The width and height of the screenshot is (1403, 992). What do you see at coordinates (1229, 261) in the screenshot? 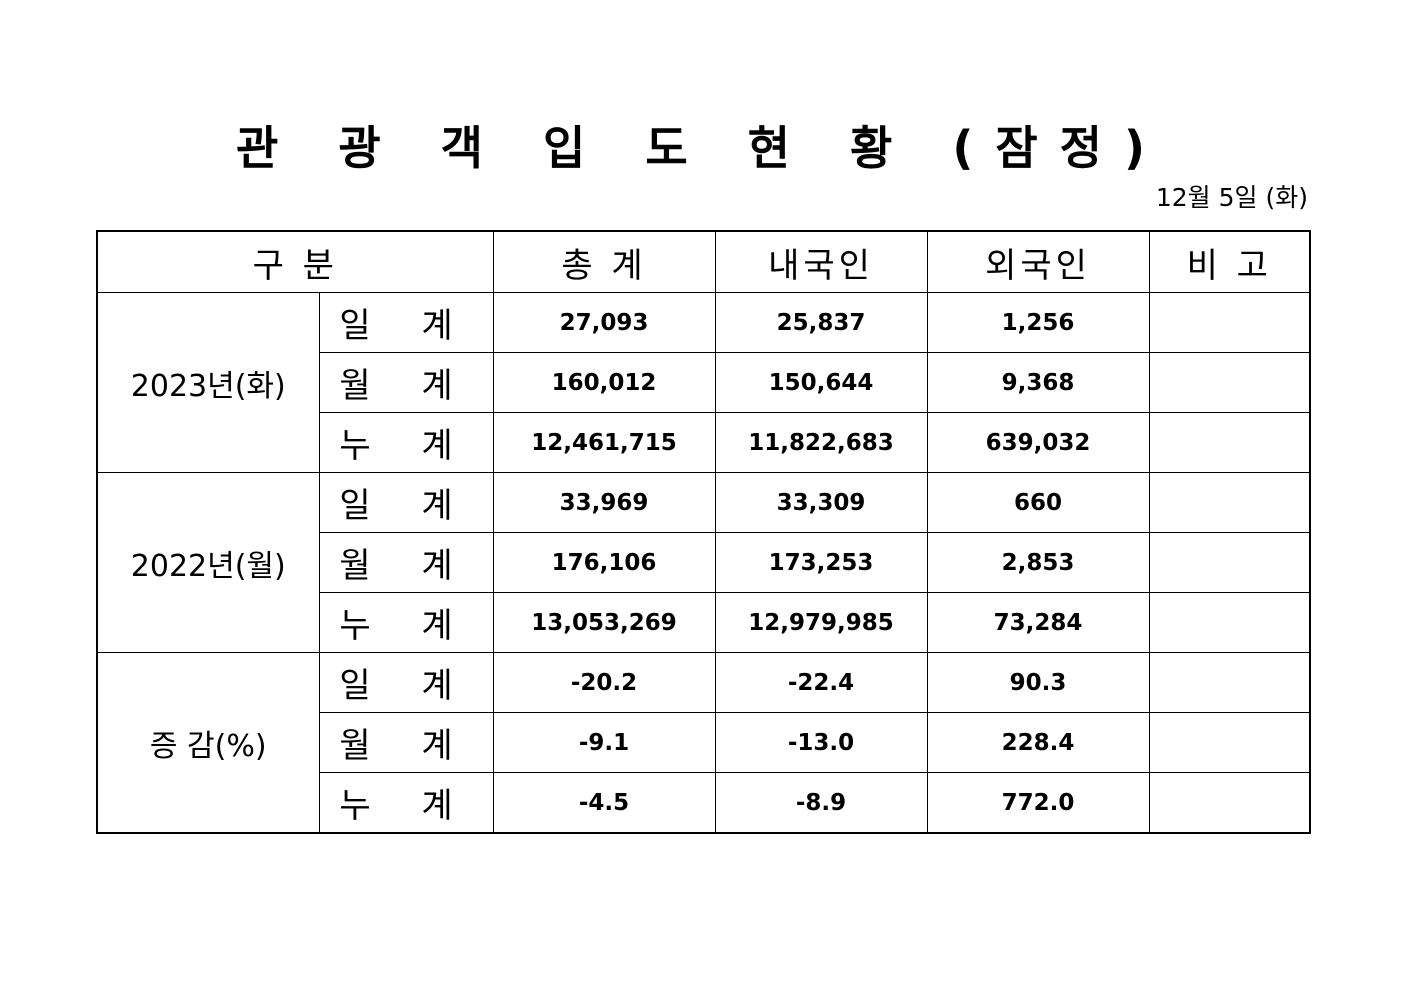
I see `header-note: 비 고` at bounding box center [1229, 261].